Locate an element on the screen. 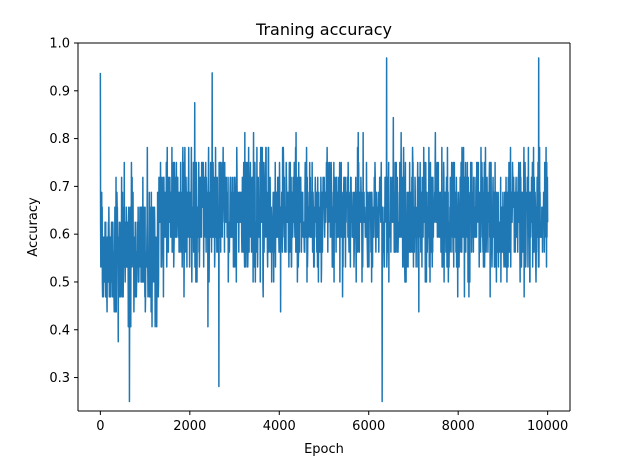 Image resolution: width=627 pixels, height=464 pixels. y-tick-label: 1.0 is located at coordinates (59, 44).